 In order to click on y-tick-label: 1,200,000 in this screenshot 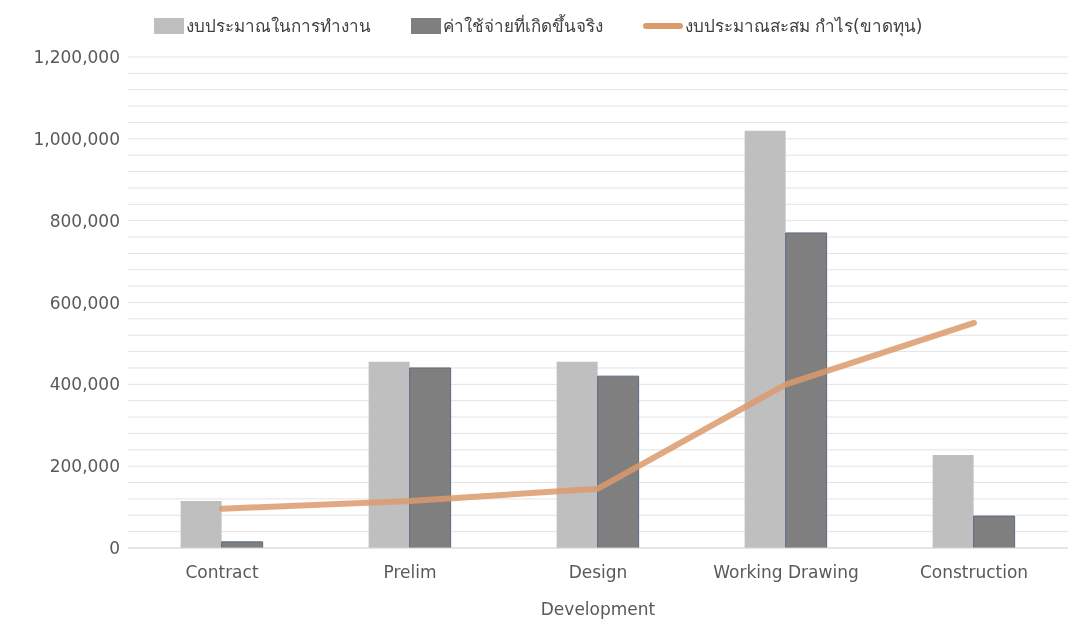, I will do `click(76, 57)`.